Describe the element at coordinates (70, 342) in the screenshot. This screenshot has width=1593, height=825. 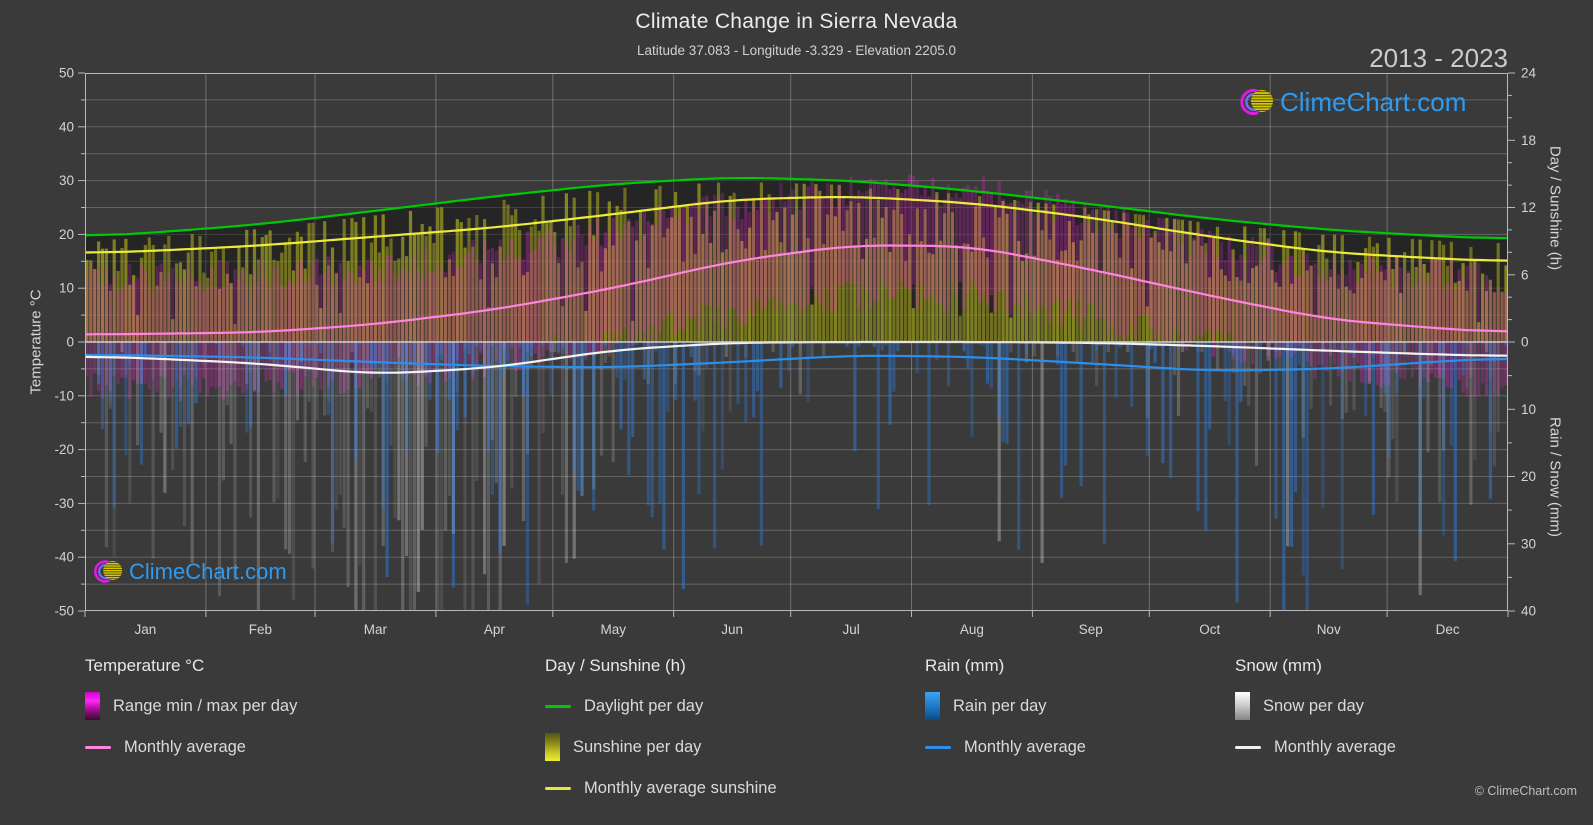
I see `temp-tick-label: 0` at that location.